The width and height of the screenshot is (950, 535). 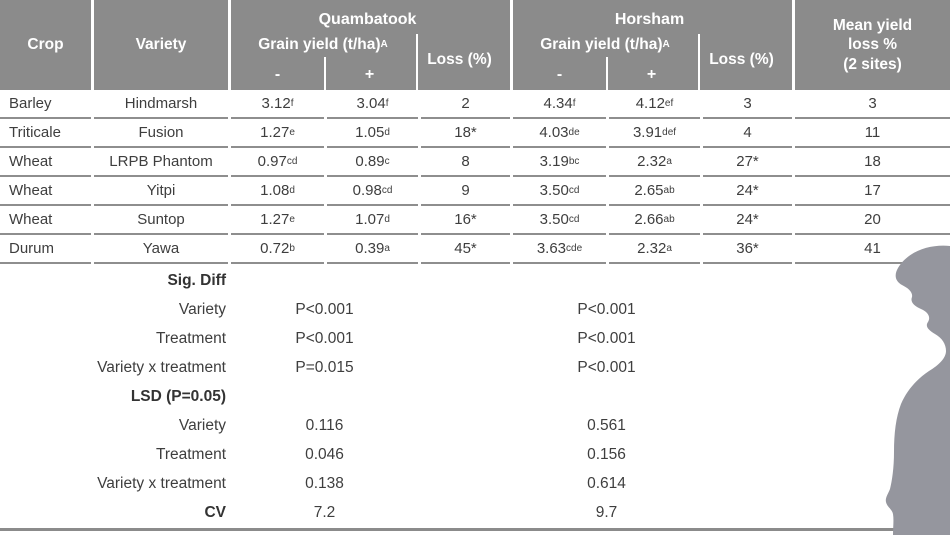 What do you see at coordinates (606, 483) in the screenshot?
I see `stat-h-text: 0.614` at bounding box center [606, 483].